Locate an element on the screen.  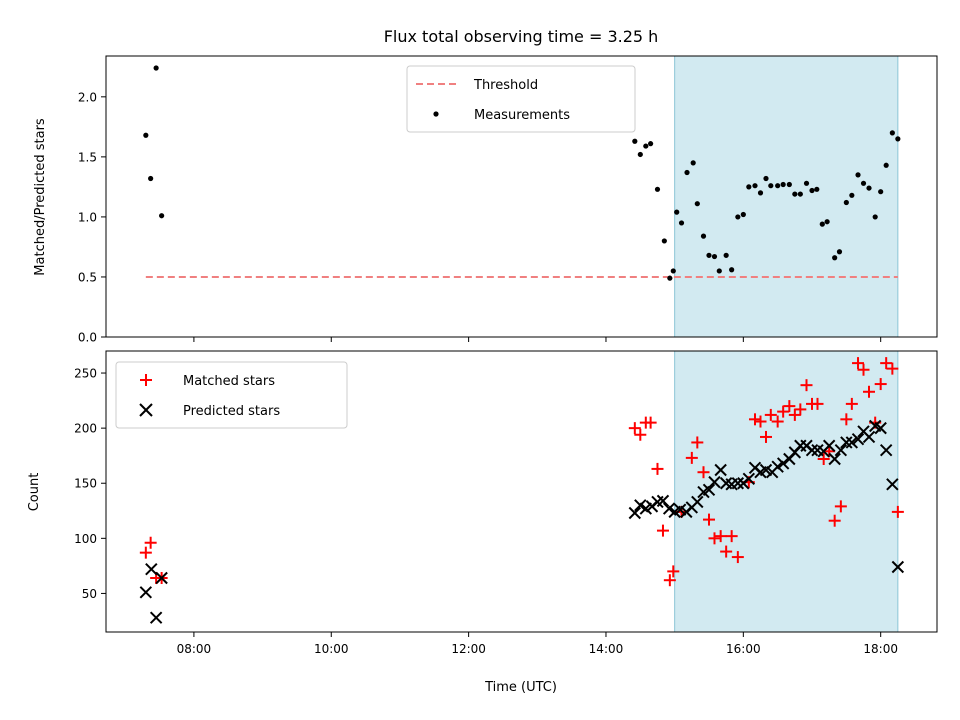
x-tick-label: 10:00 is located at coordinates (331, 649).